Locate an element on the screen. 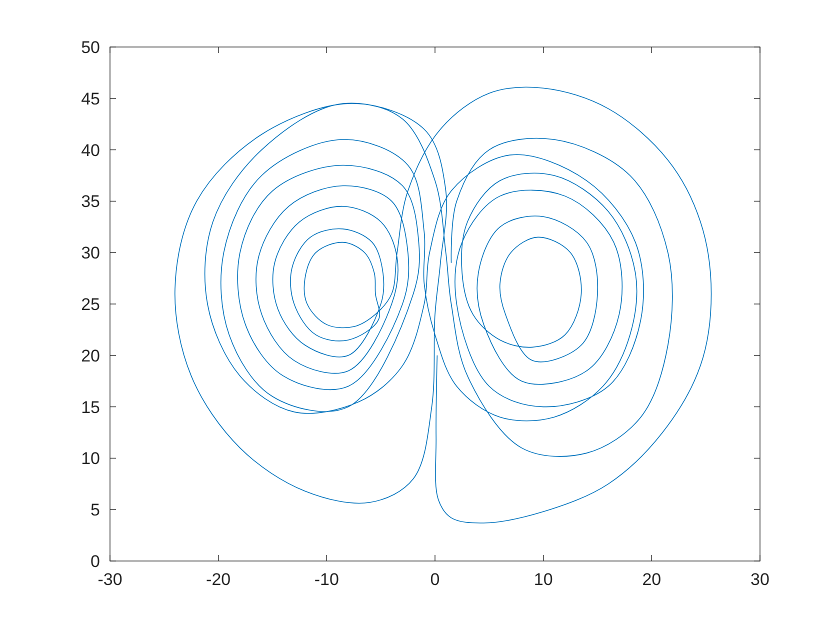 The image size is (840, 630). y-tick-label: 15 is located at coordinates (90, 407).